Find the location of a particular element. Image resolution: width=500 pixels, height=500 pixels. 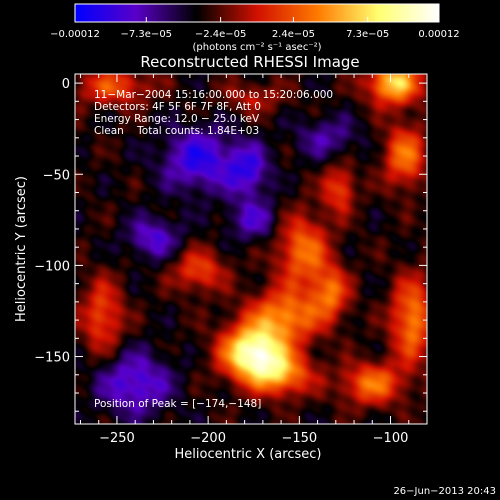

annotation-detectors: Detectors: 4F 5F 6F 7F 8F, Att 0 is located at coordinates (177, 107).